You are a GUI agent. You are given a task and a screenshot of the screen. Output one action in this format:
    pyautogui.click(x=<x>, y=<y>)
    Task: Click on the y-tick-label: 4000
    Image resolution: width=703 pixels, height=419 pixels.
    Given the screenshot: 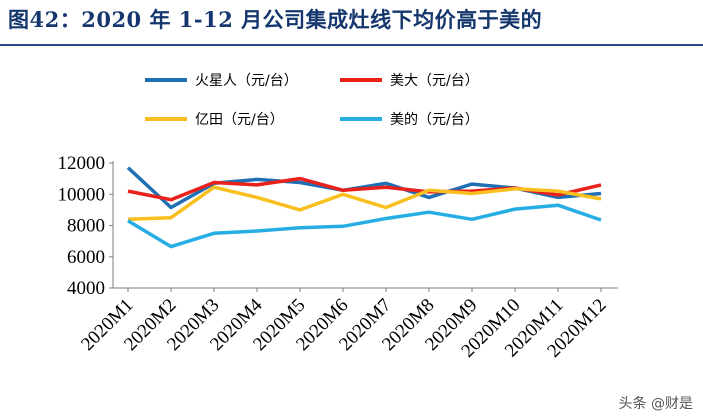 What is the action you would take?
    pyautogui.click(x=86, y=288)
    